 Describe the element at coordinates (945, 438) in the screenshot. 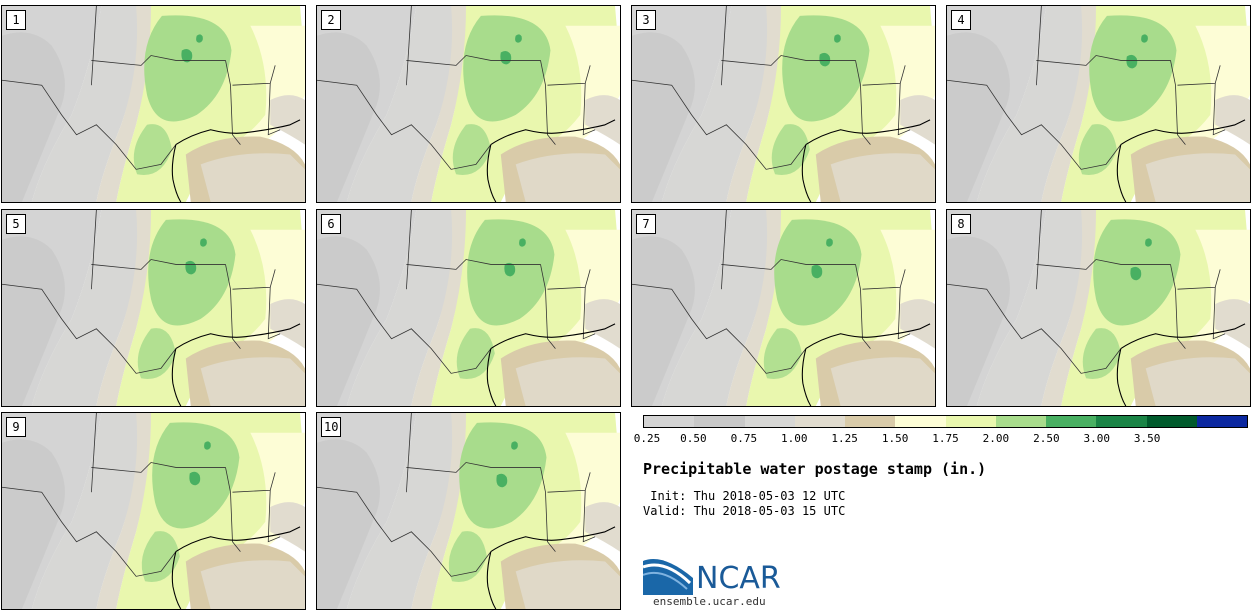

I see `colorbar-tick-label: 1.75` at that location.